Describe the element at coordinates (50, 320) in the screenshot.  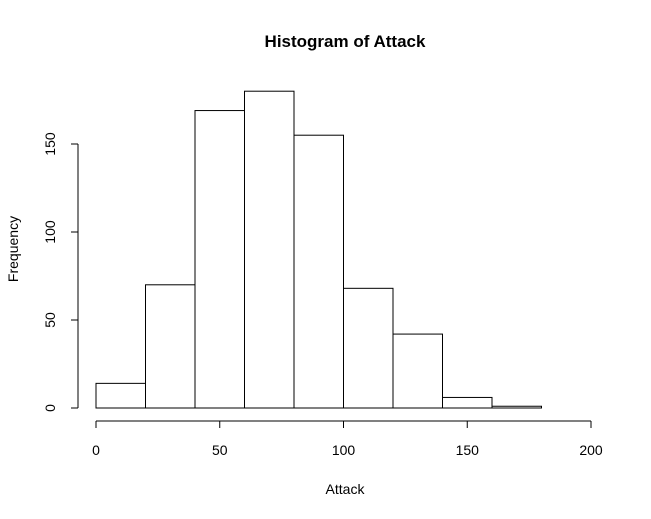
I see `y-tick-label-50: 50` at that location.